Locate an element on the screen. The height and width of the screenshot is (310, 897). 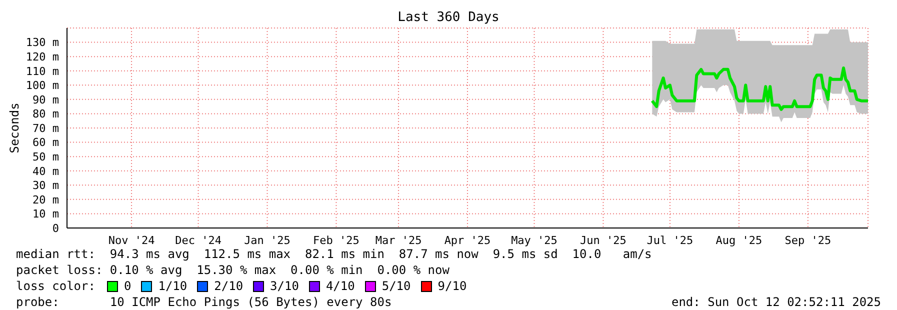
x-tick-label: May '25 is located at coordinates (534, 240).